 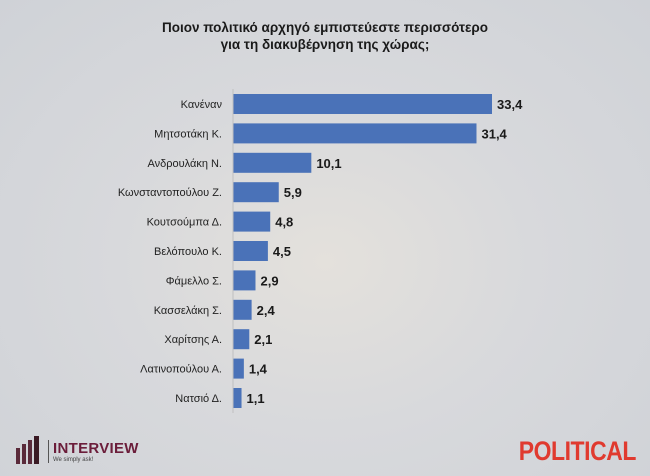 I want to click on data-label: 4,5, so click(x=282, y=251).